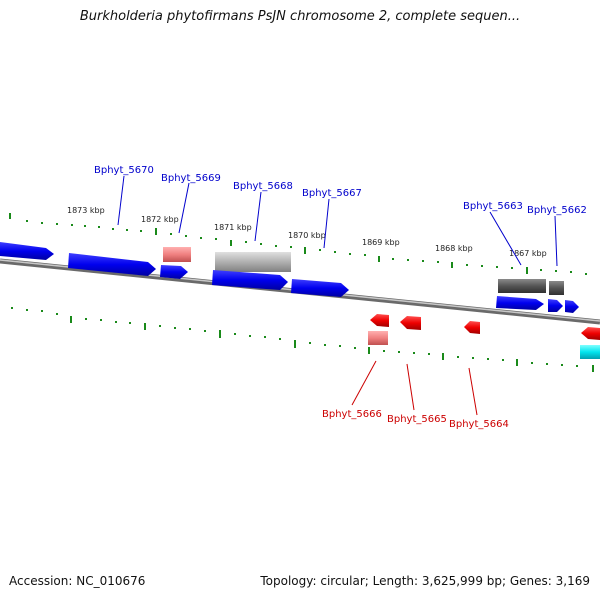 The height and width of the screenshot is (600, 600). Describe the element at coordinates (86, 210) in the screenshot. I see `scale-label: 1873 kbp` at that location.